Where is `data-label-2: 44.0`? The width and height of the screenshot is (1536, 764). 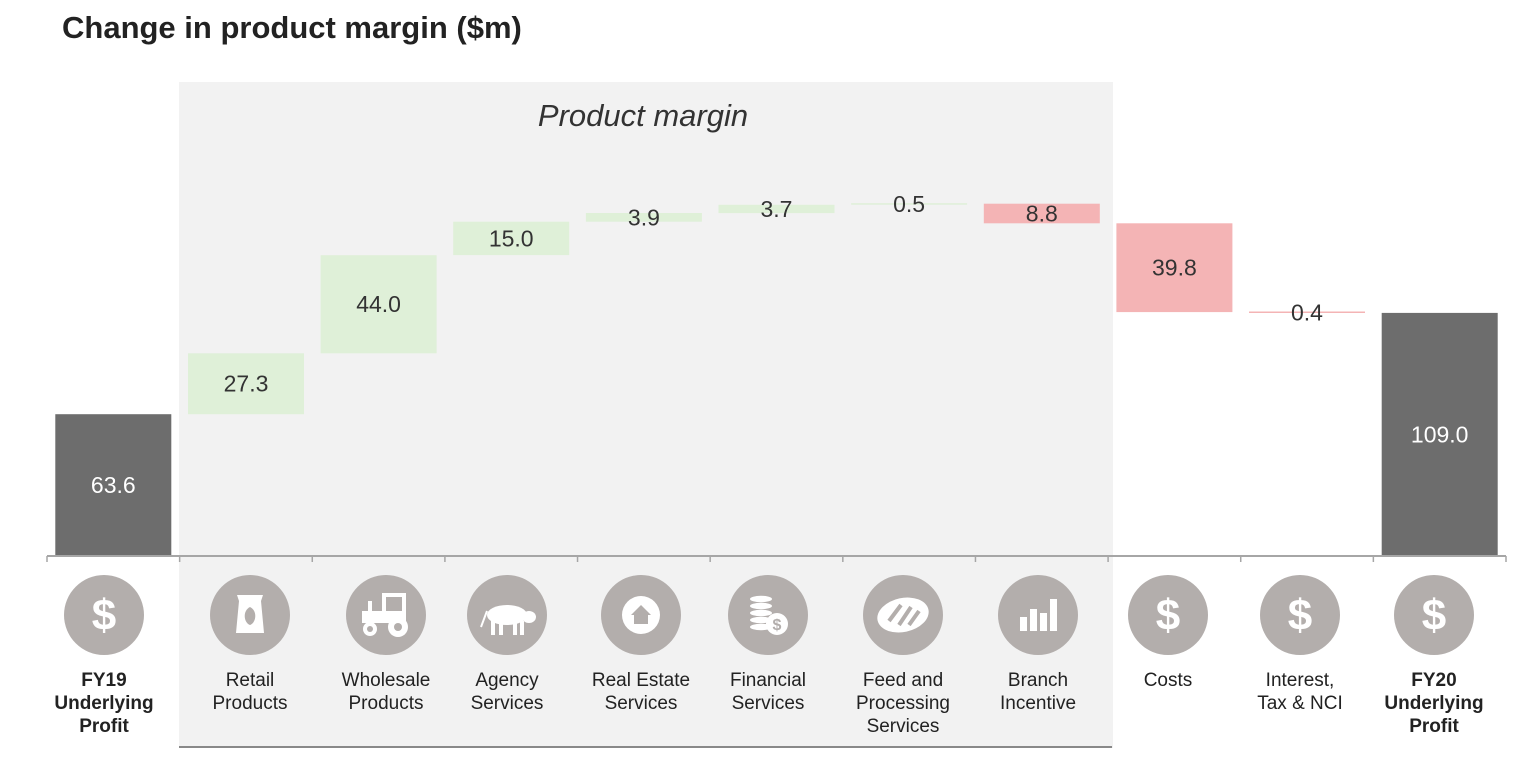 data-label-2: 44.0 is located at coordinates (378, 304).